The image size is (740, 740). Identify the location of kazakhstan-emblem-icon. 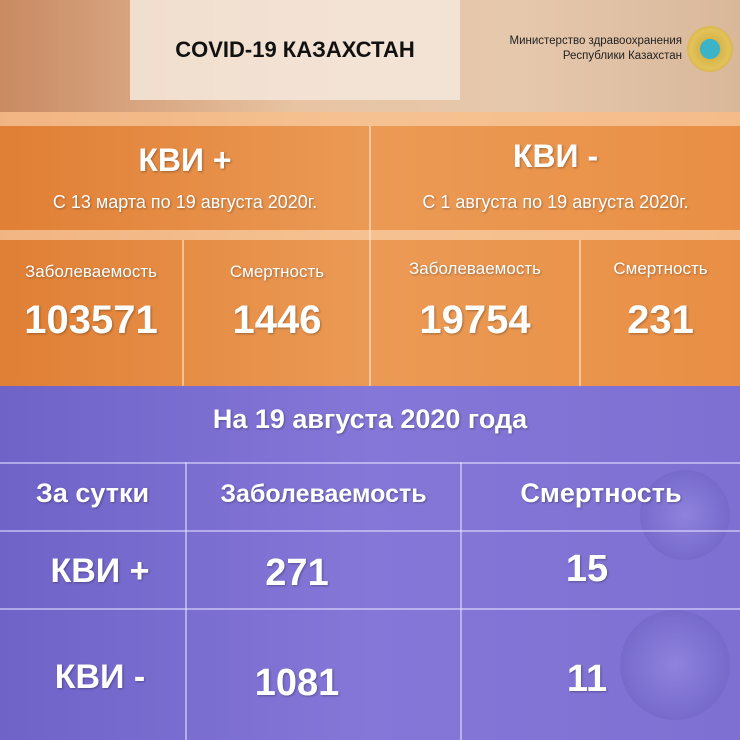
(710, 49).